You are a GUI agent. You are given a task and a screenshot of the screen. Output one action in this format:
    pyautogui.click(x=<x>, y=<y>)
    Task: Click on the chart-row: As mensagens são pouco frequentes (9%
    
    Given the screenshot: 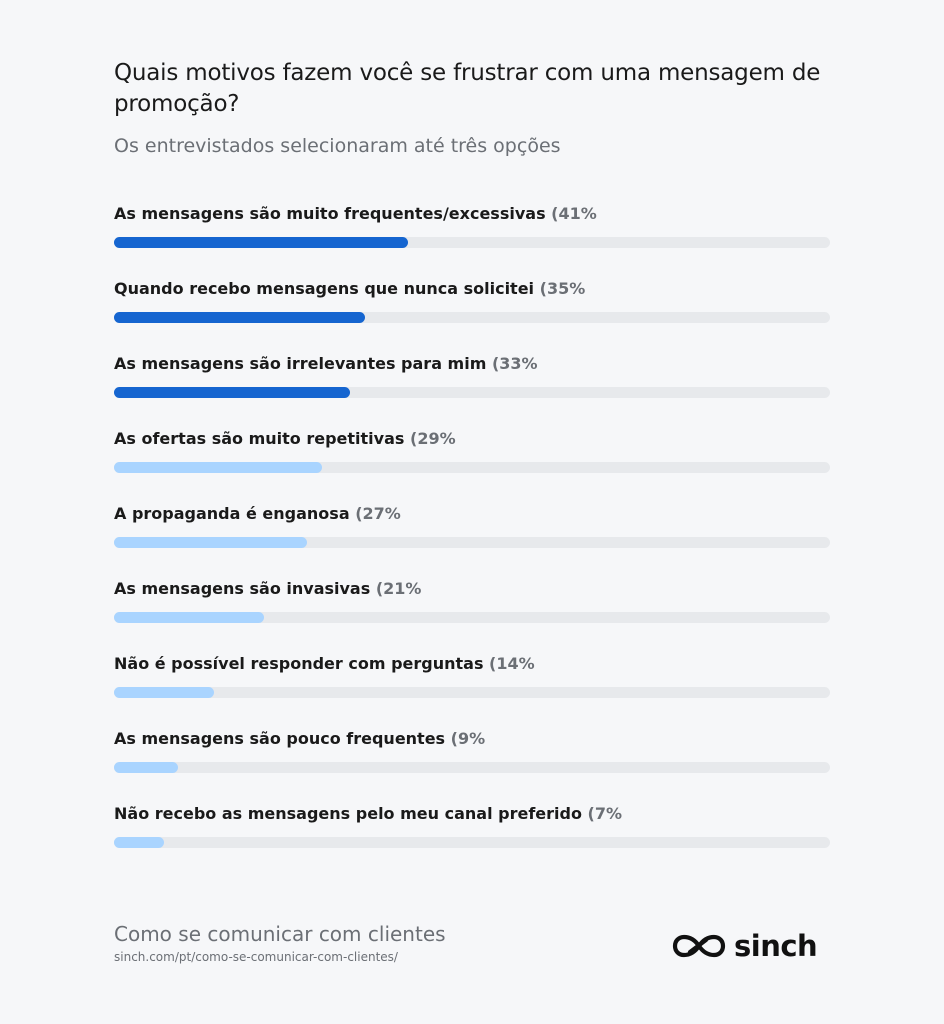 What is the action you would take?
    pyautogui.click(x=472, y=765)
    